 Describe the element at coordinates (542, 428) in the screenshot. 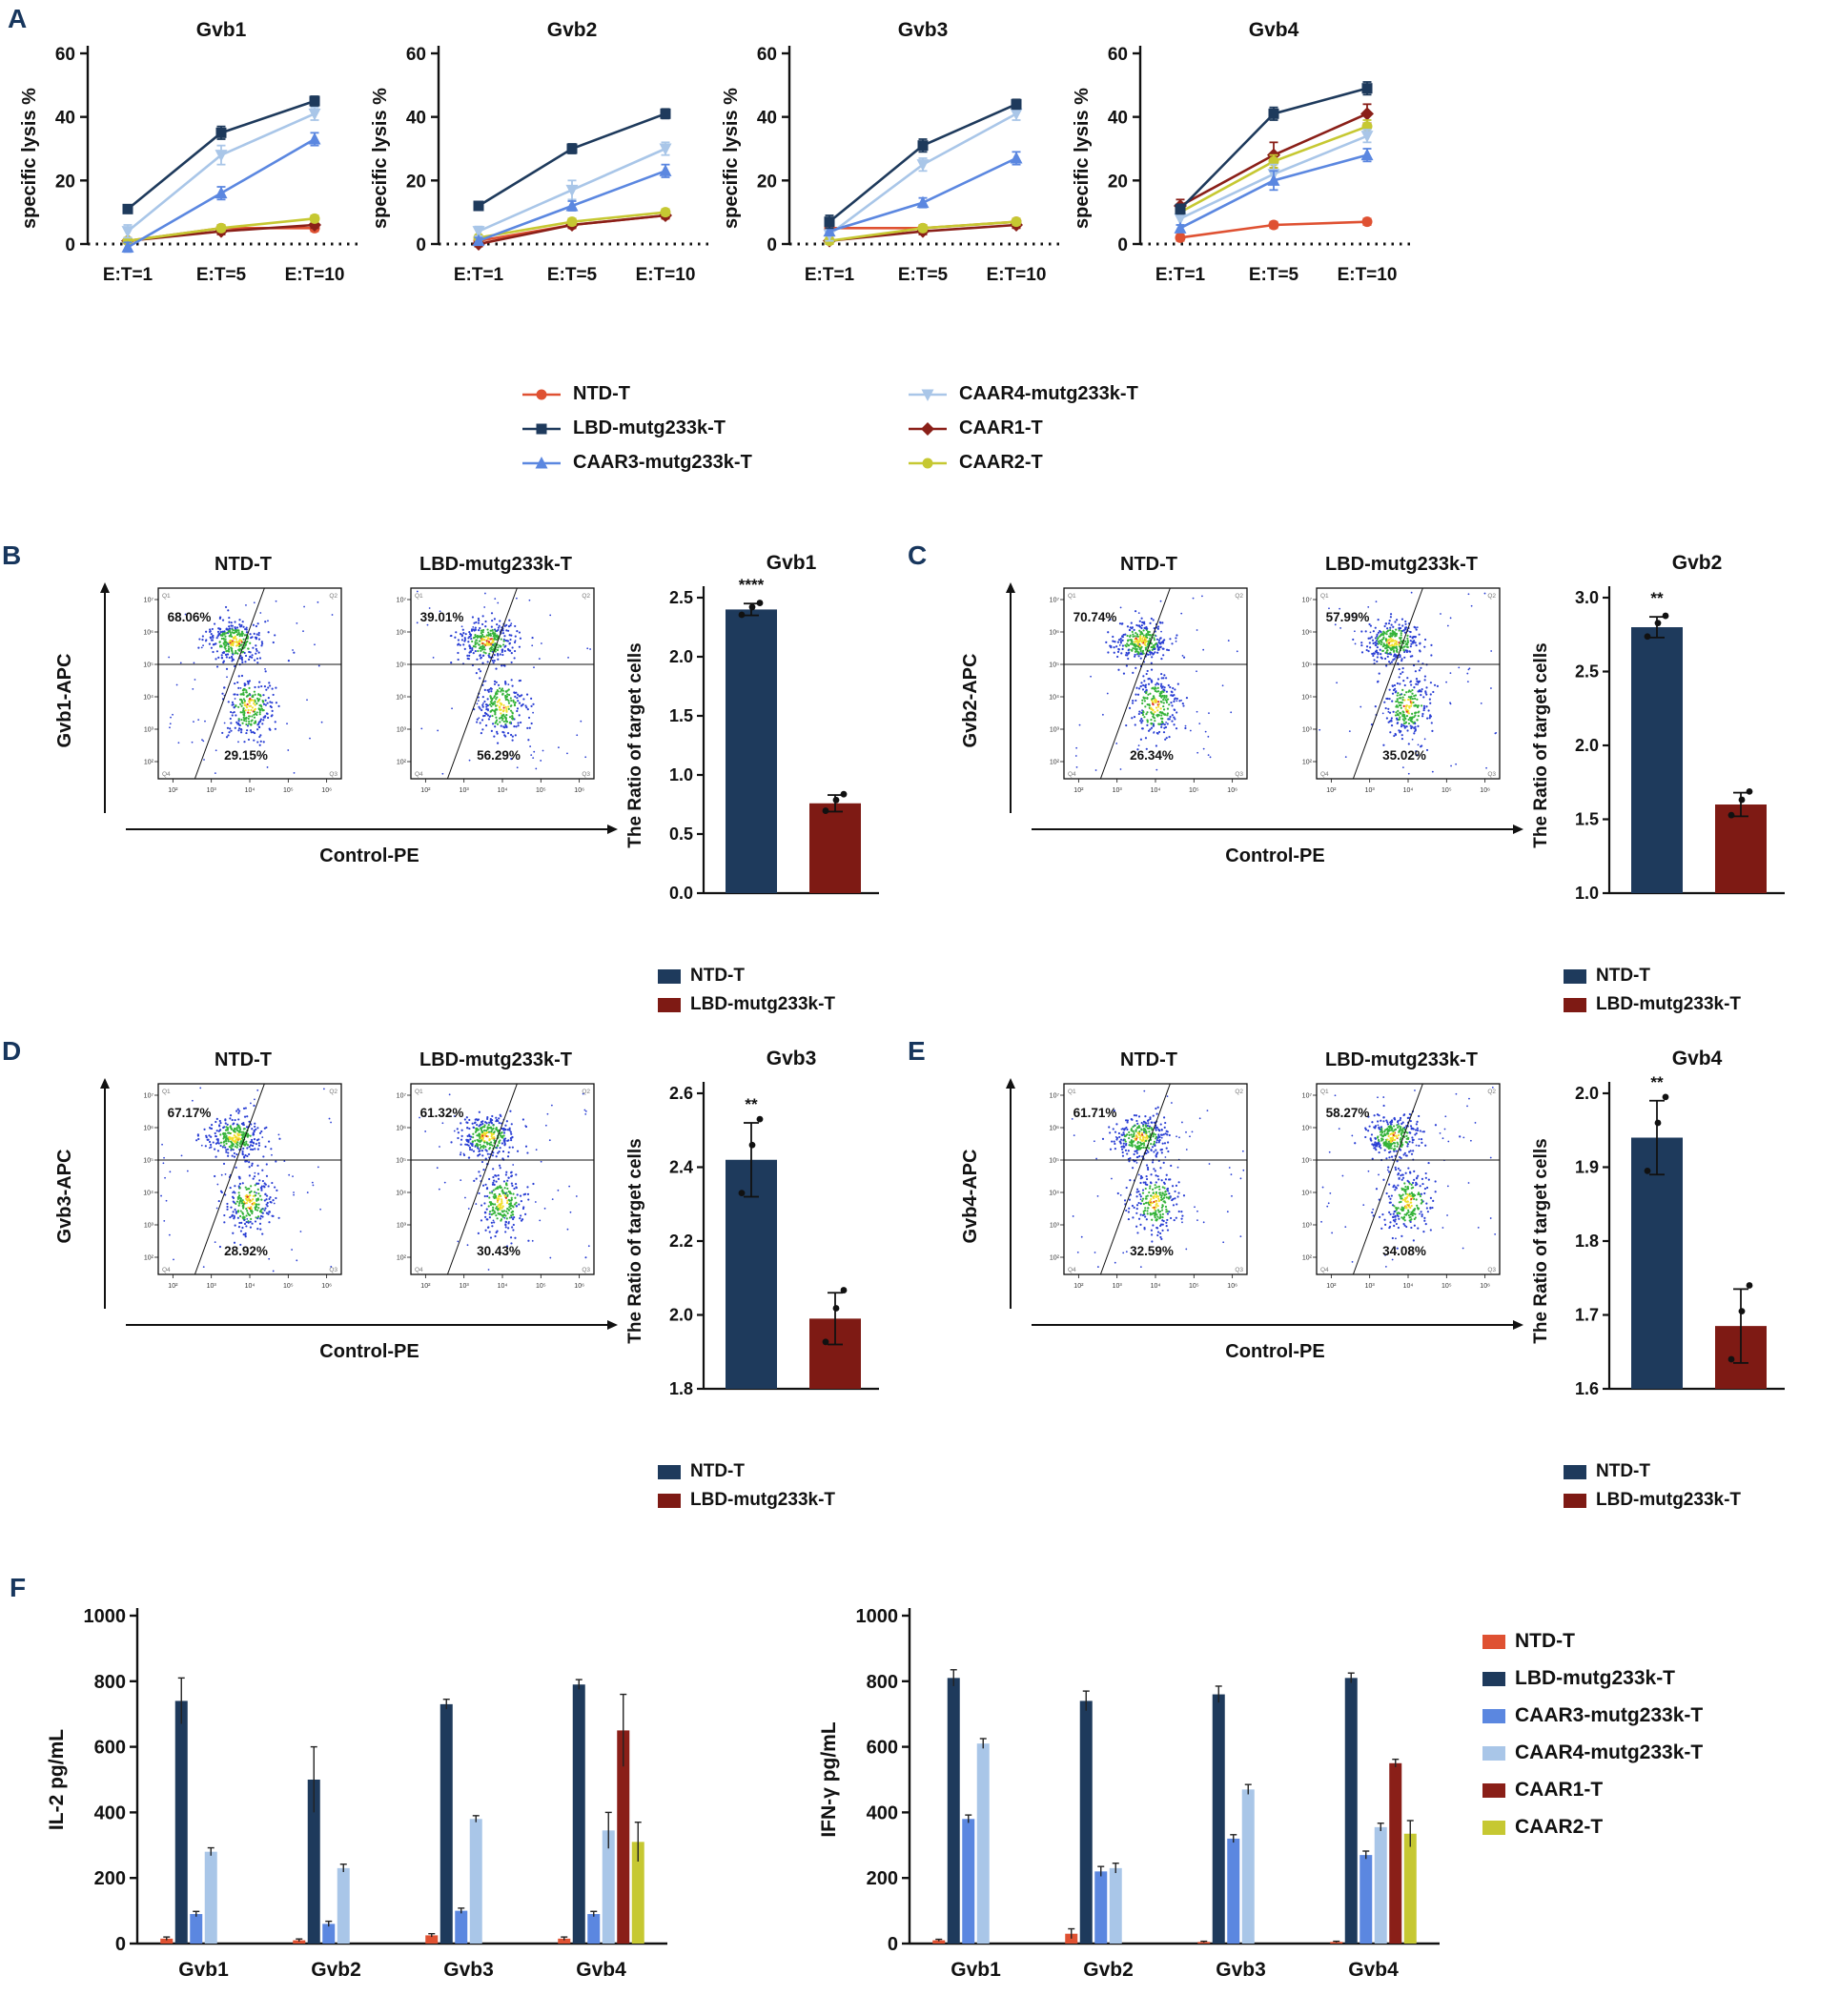

I see `square-marker-icon` at that location.